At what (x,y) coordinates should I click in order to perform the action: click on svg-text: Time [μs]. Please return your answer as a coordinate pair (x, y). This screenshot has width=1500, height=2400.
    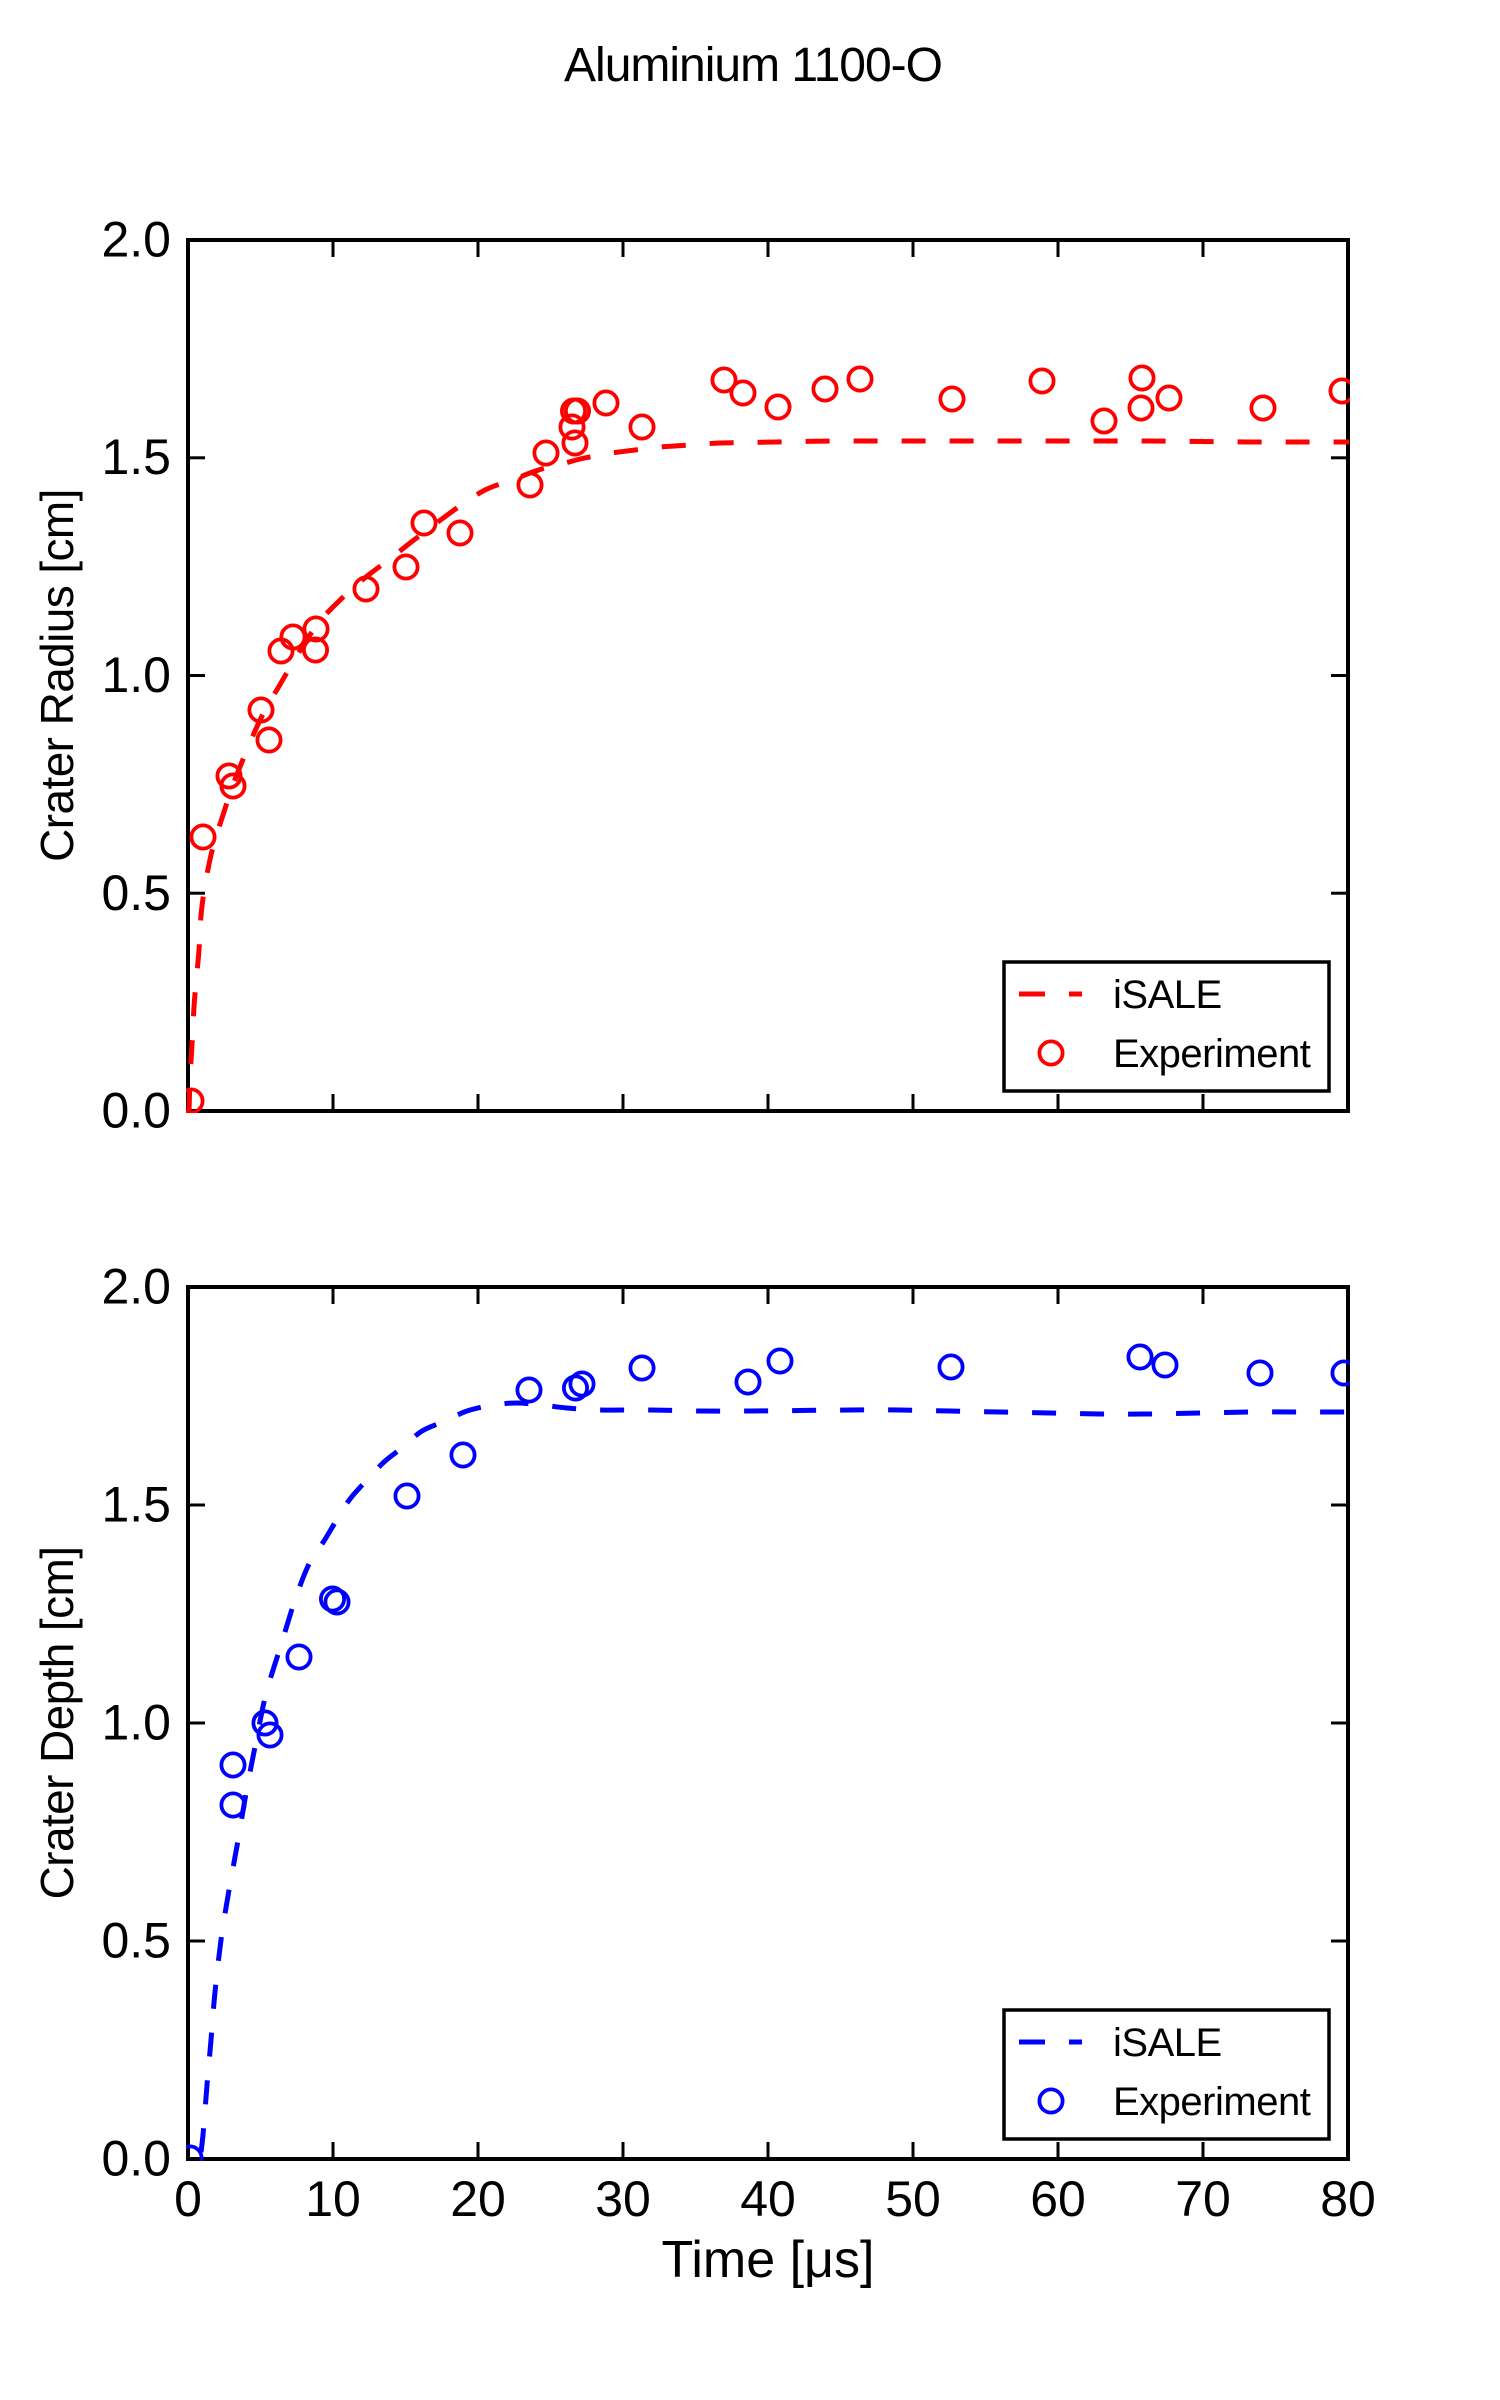
    Looking at the image, I should click on (768, 2260).